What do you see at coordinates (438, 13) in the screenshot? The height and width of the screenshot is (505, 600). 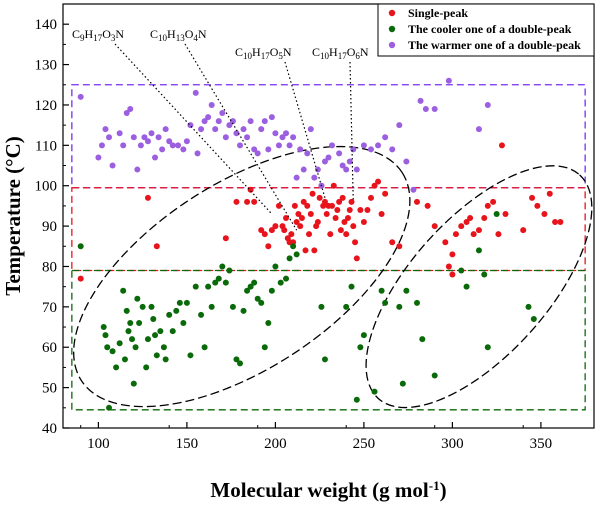 I see `legend-label-0: Single-peak` at bounding box center [438, 13].